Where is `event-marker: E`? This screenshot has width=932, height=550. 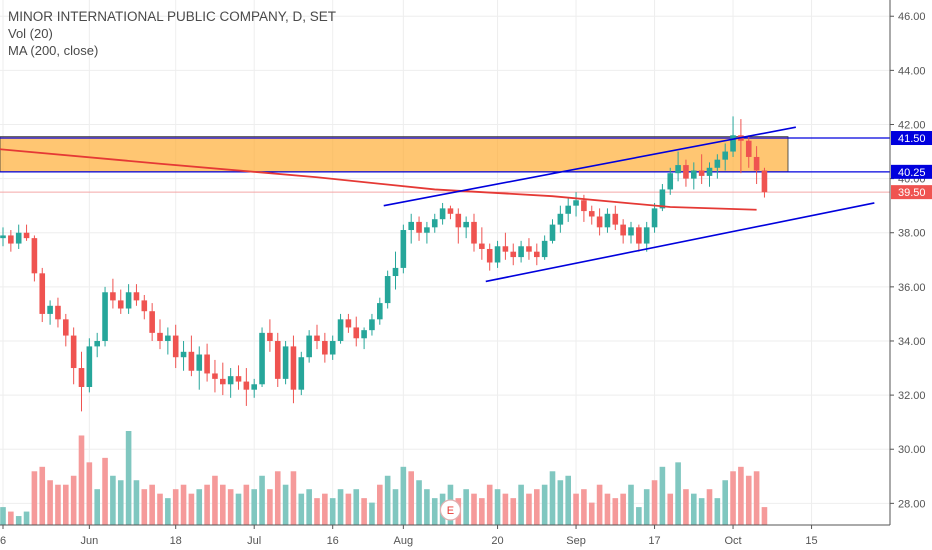 event-marker: E is located at coordinates (450, 510).